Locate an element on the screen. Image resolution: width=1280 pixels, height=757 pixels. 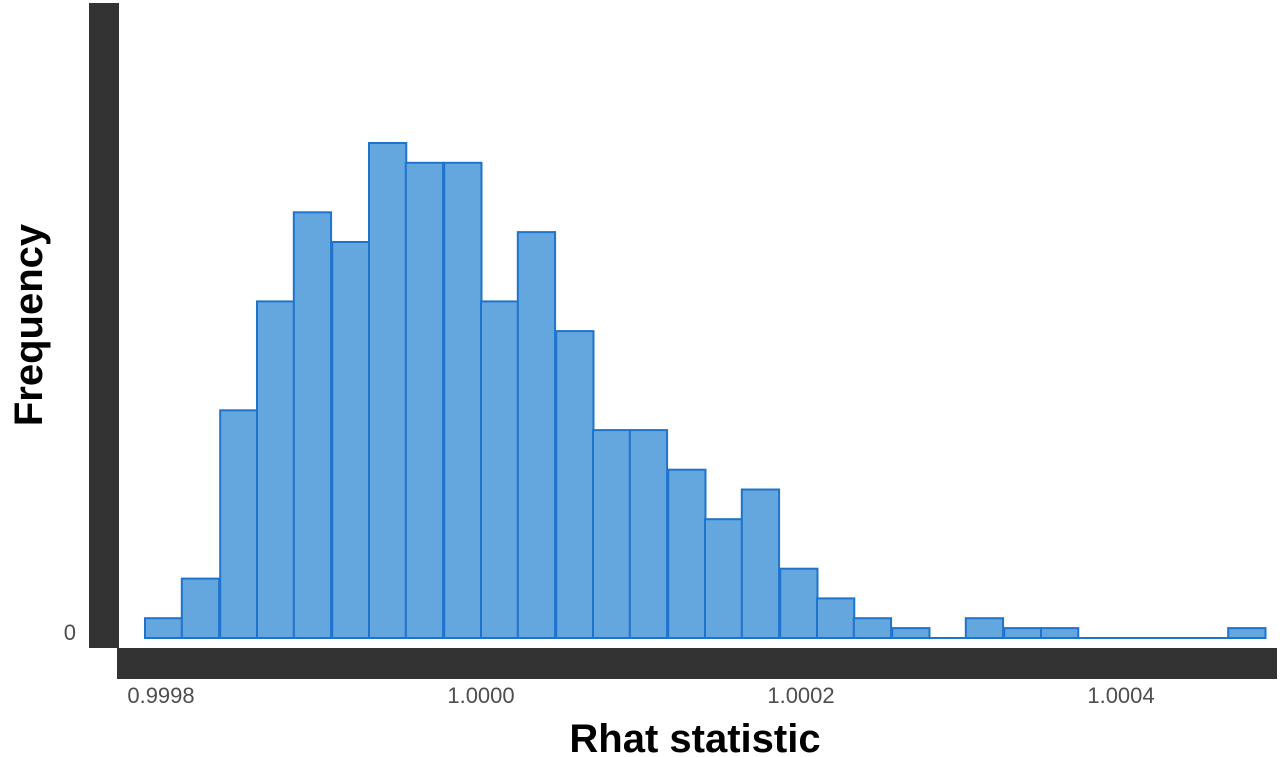
y-axis-title: Frequency is located at coordinates (29, 324).